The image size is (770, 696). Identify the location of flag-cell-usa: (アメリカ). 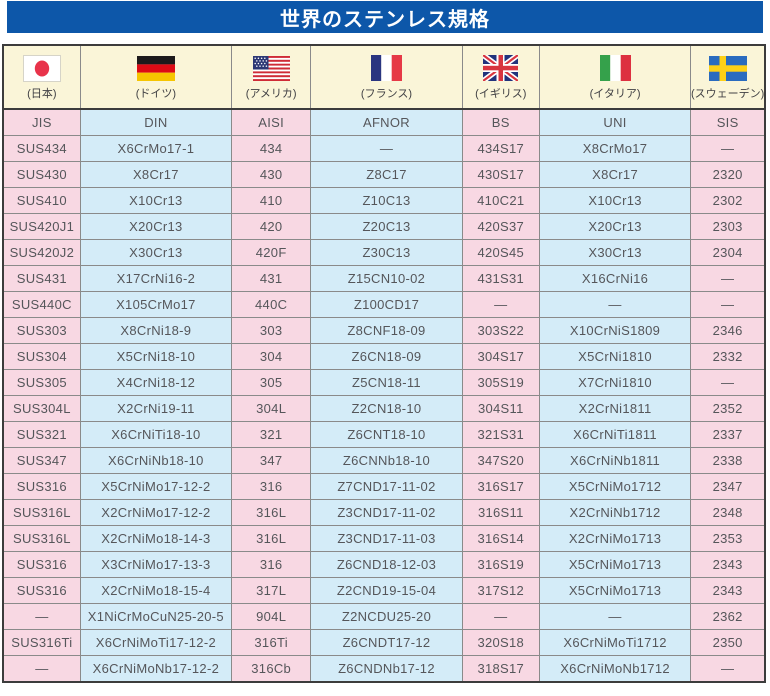
(271, 77).